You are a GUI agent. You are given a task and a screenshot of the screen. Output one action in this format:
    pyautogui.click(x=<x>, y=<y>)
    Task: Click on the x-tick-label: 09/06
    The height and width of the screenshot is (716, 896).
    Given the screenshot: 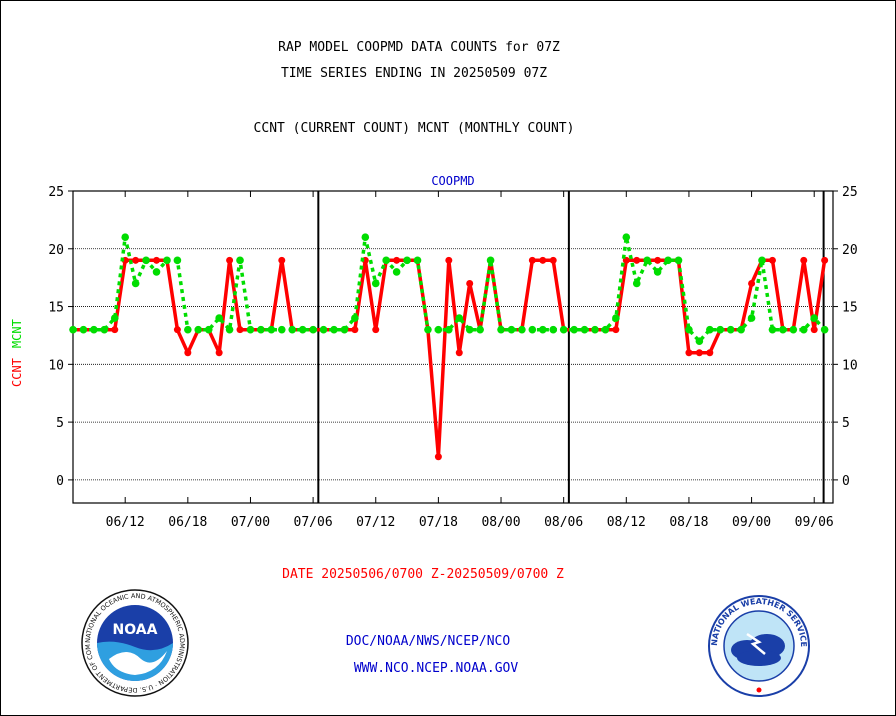 What is the action you would take?
    pyautogui.click(x=814, y=522)
    